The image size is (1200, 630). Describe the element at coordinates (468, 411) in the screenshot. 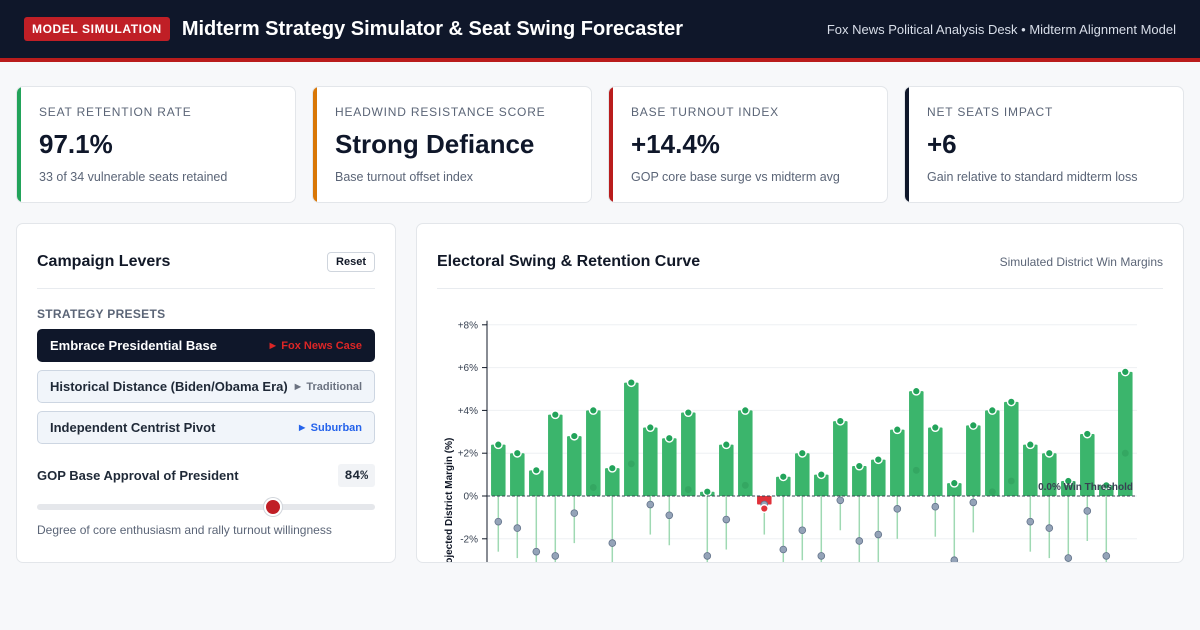

I see `y-tick-label: +4%` at that location.